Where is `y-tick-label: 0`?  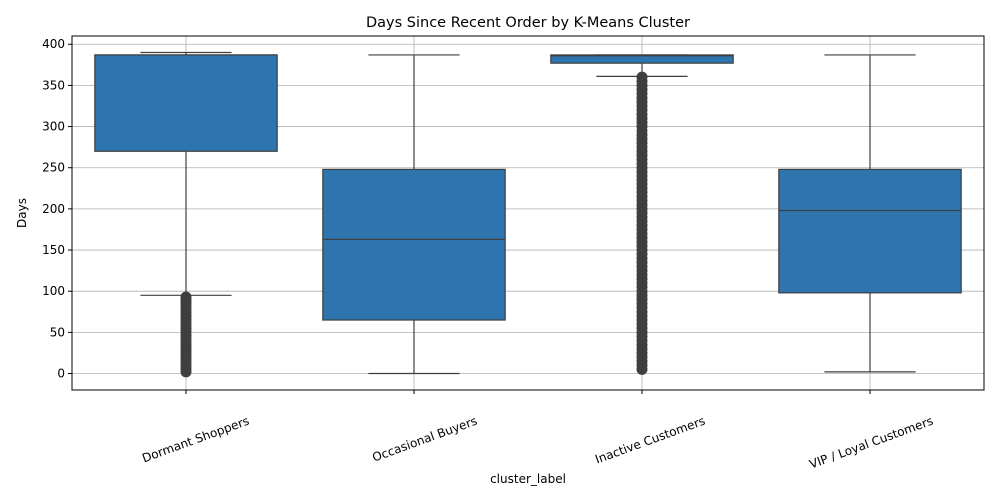
y-tick-label: 0 is located at coordinates (61, 374).